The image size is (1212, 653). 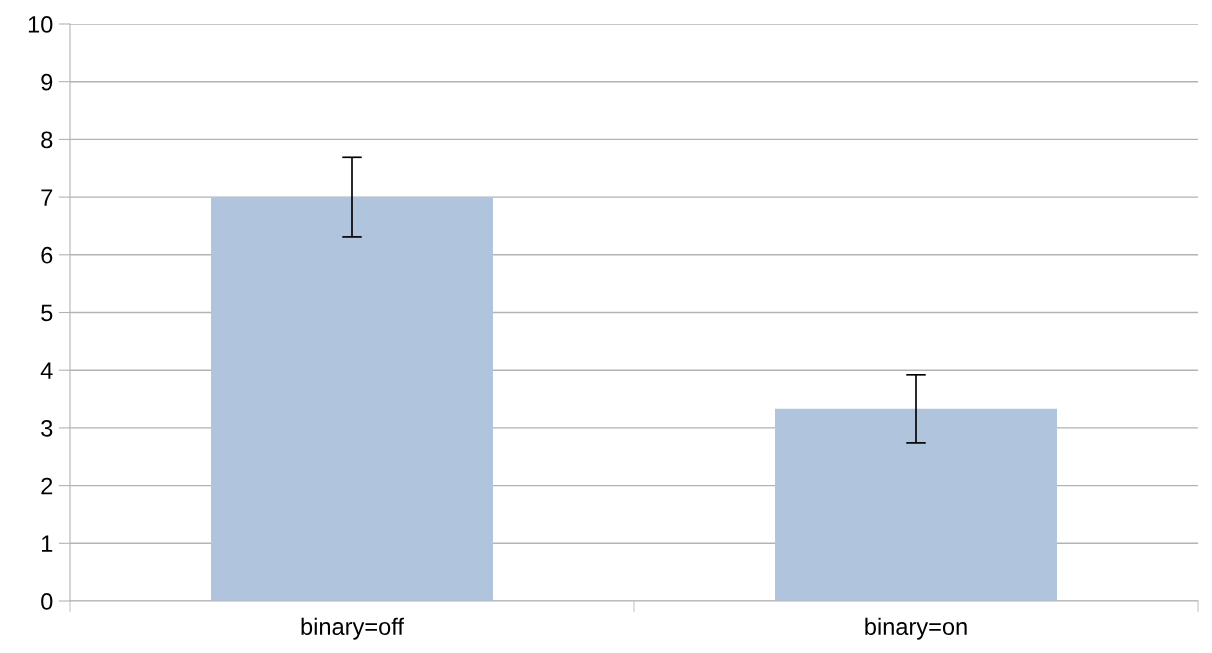 What do you see at coordinates (46, 370) in the screenshot?
I see `y-tick-label: 4` at bounding box center [46, 370].